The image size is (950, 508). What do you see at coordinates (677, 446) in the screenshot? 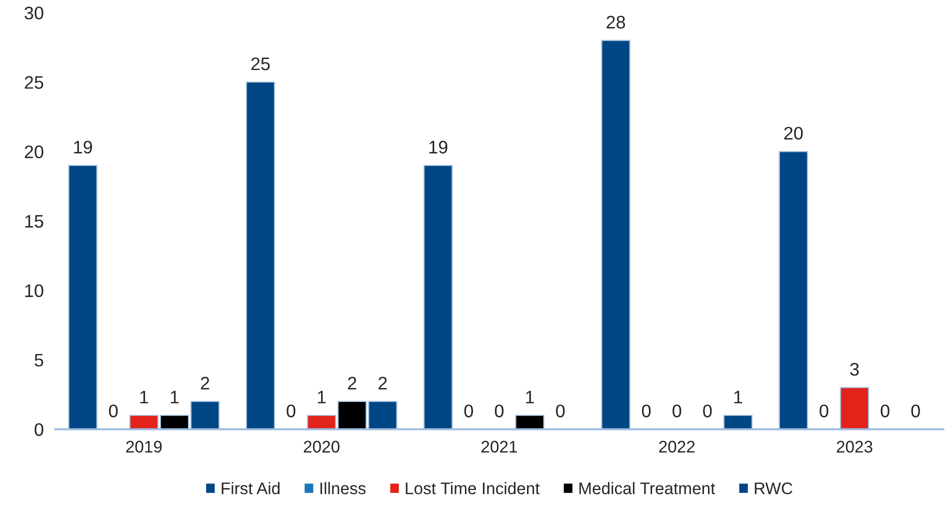
I see `x-tick-label: 2022` at bounding box center [677, 446].